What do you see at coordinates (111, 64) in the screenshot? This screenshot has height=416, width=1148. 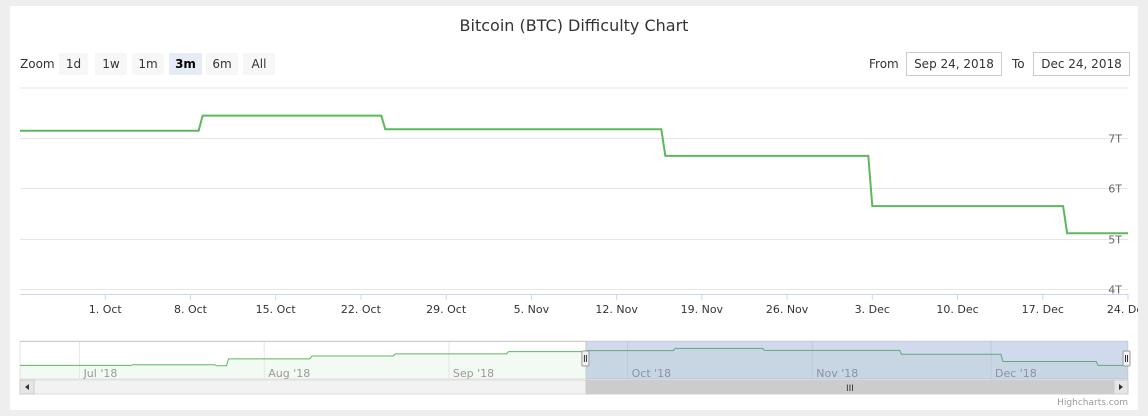 I see `zoom-button-1w: 1w` at bounding box center [111, 64].